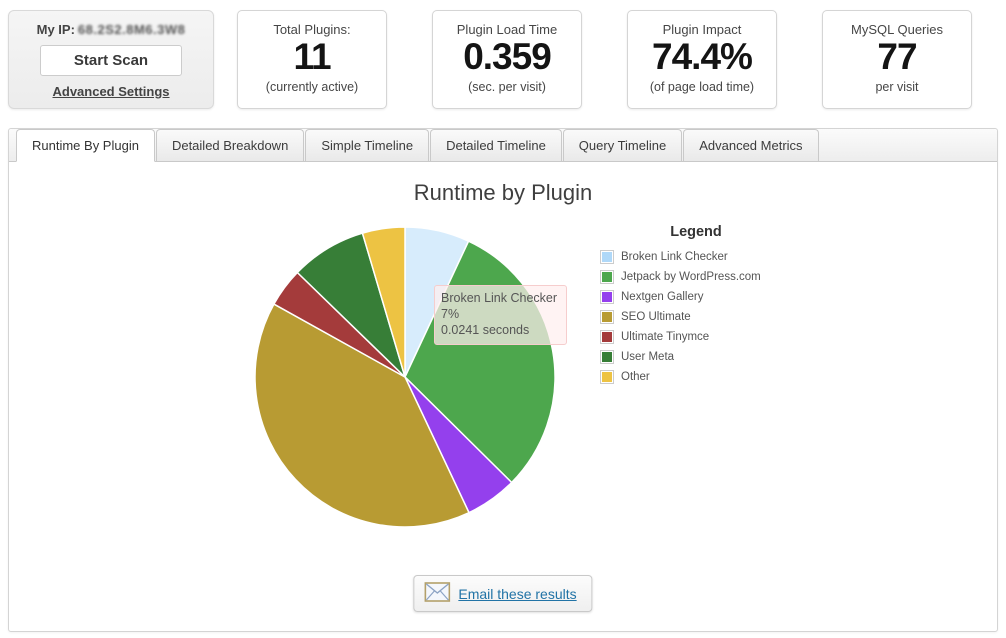 Image resolution: width=1006 pixels, height=638 pixels. What do you see at coordinates (702, 56) in the screenshot?
I see `stat-value: 74.4%` at bounding box center [702, 56].